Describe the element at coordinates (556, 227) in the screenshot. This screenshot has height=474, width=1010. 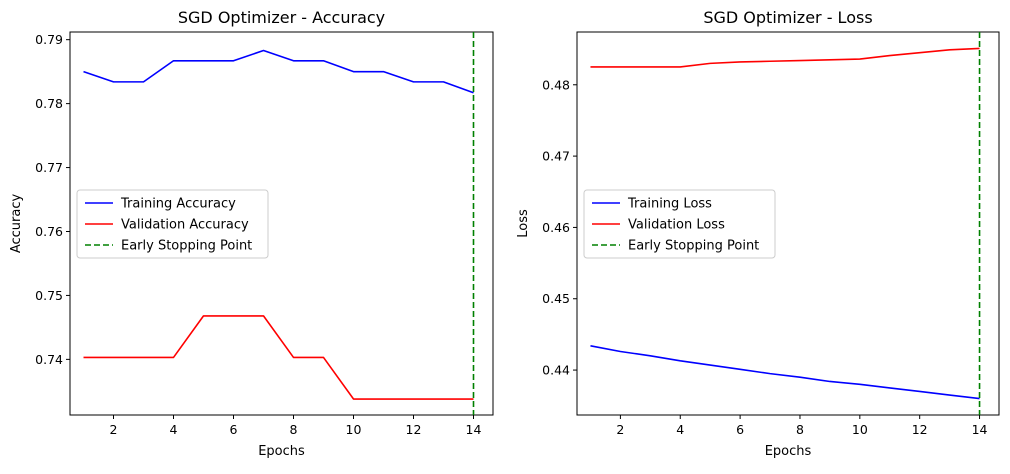
I see `y-tick-label: 0.46` at that location.